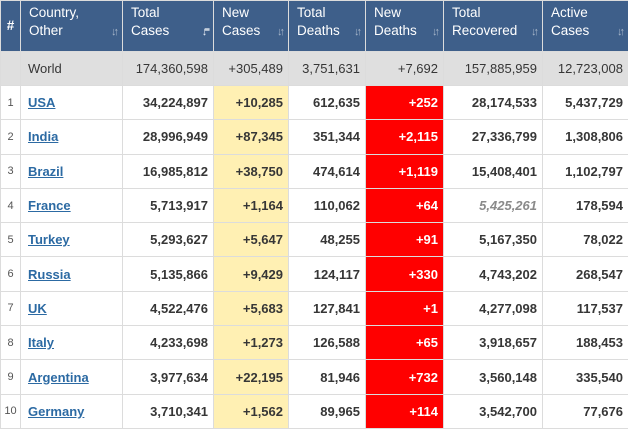  Describe the element at coordinates (11, 69) in the screenshot. I see `world-index-cell` at that location.